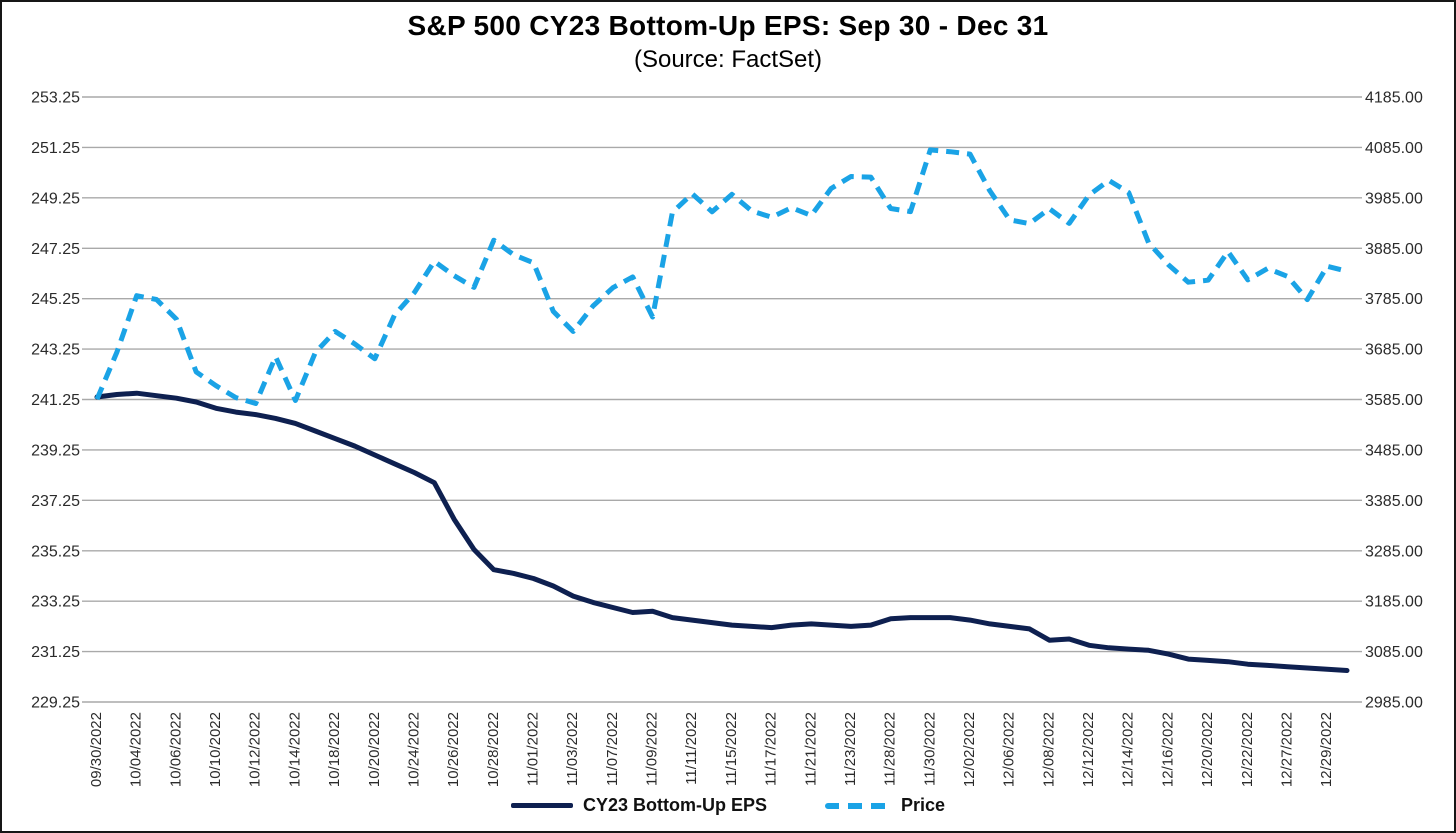 This screenshot has height=833, width=1456. I want to click on left-axis-tick-label: 239.25, so click(55, 450).